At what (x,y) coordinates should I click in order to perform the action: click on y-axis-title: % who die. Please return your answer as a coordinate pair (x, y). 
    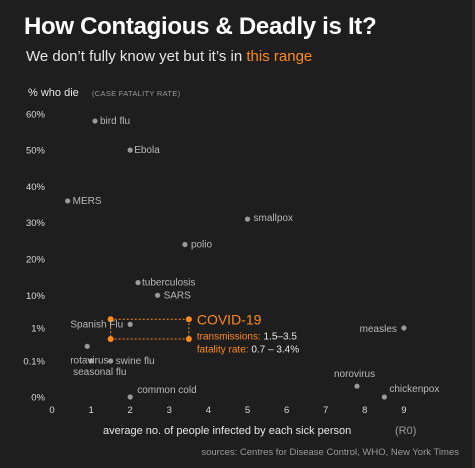
    Looking at the image, I should click on (53, 93).